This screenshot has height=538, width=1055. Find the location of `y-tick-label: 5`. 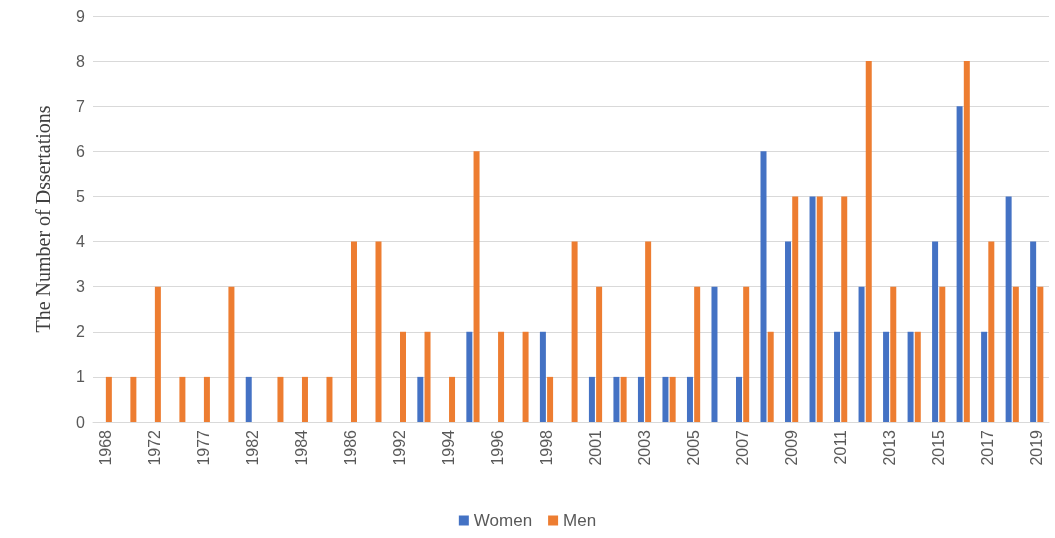

y-tick-label: 5 is located at coordinates (81, 196).